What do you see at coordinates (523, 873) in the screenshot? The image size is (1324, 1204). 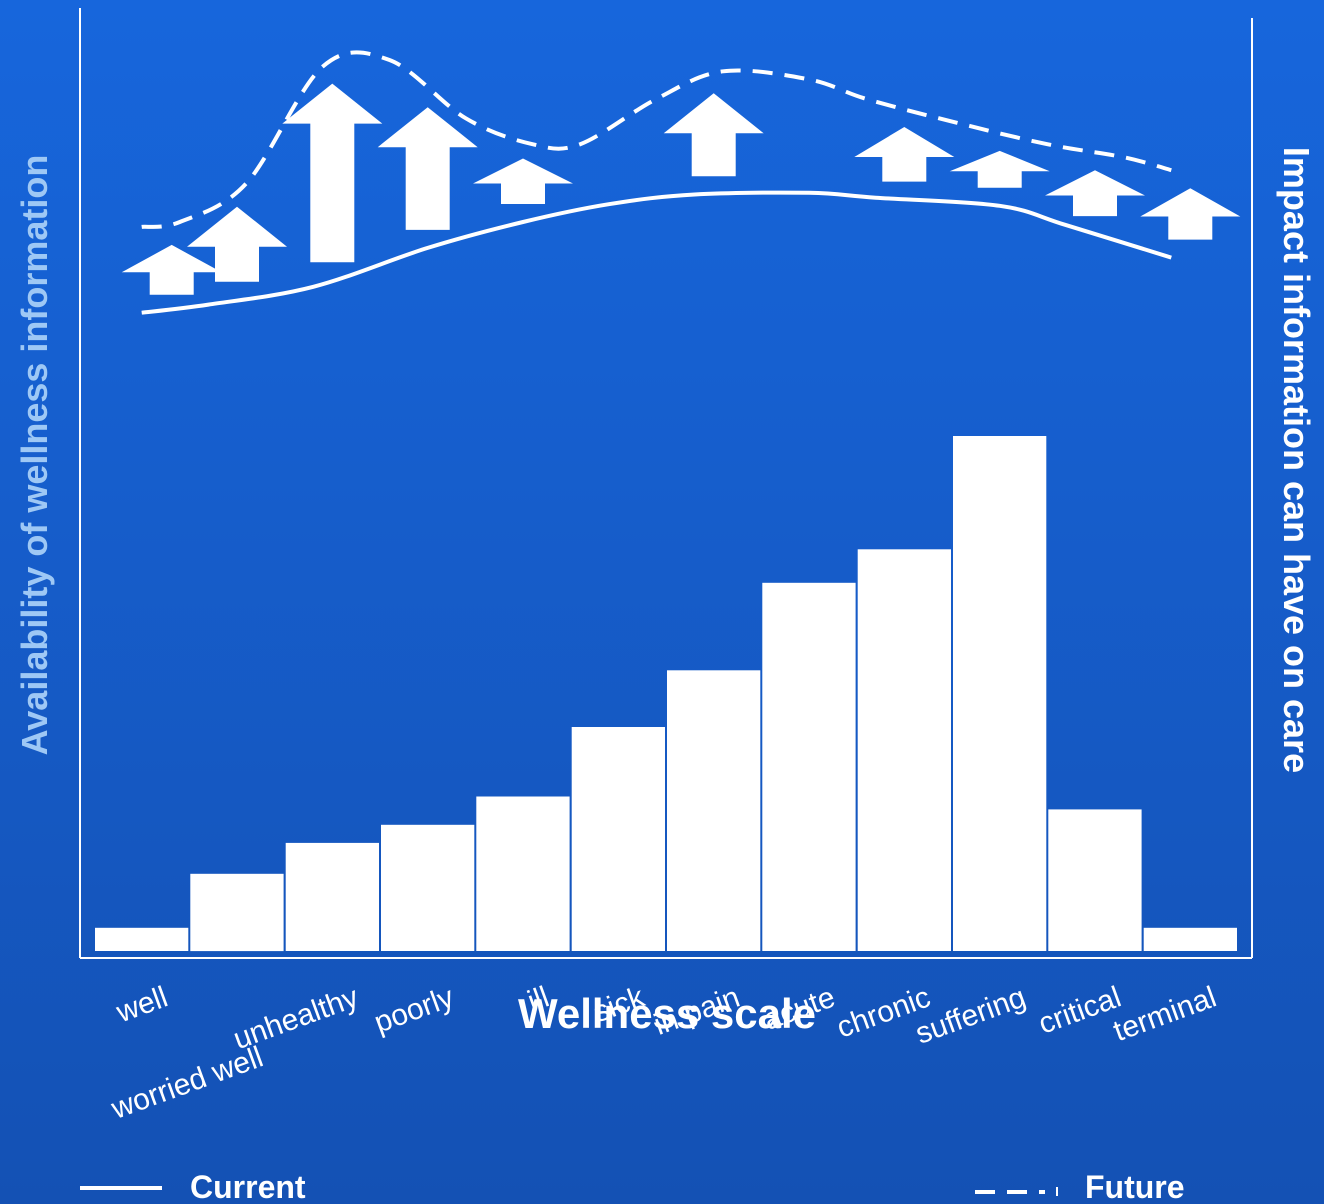 I see `bar-ill` at bounding box center [523, 873].